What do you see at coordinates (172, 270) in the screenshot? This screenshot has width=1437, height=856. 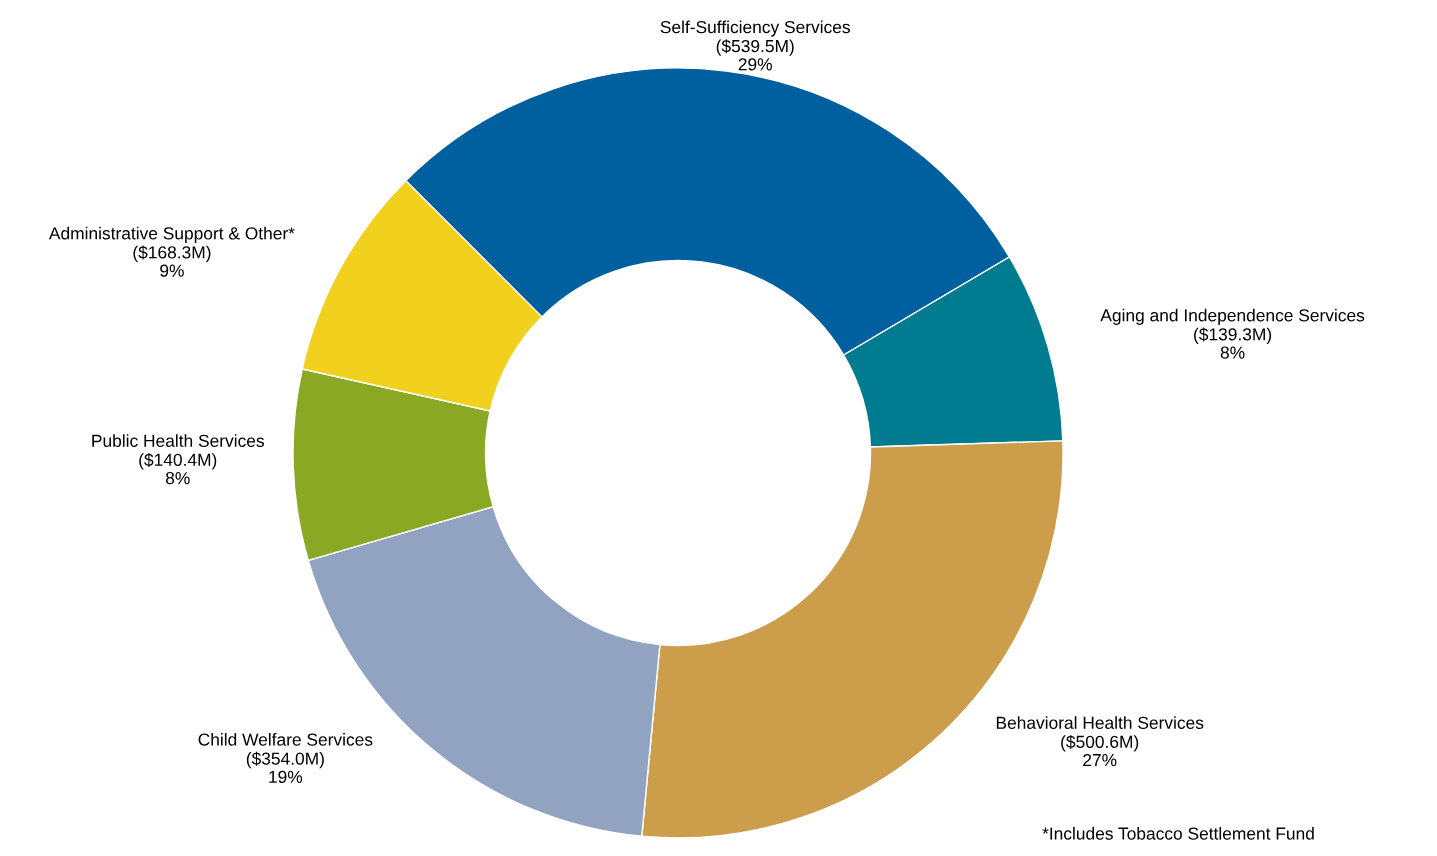 I see `data-label: 9%` at bounding box center [172, 270].